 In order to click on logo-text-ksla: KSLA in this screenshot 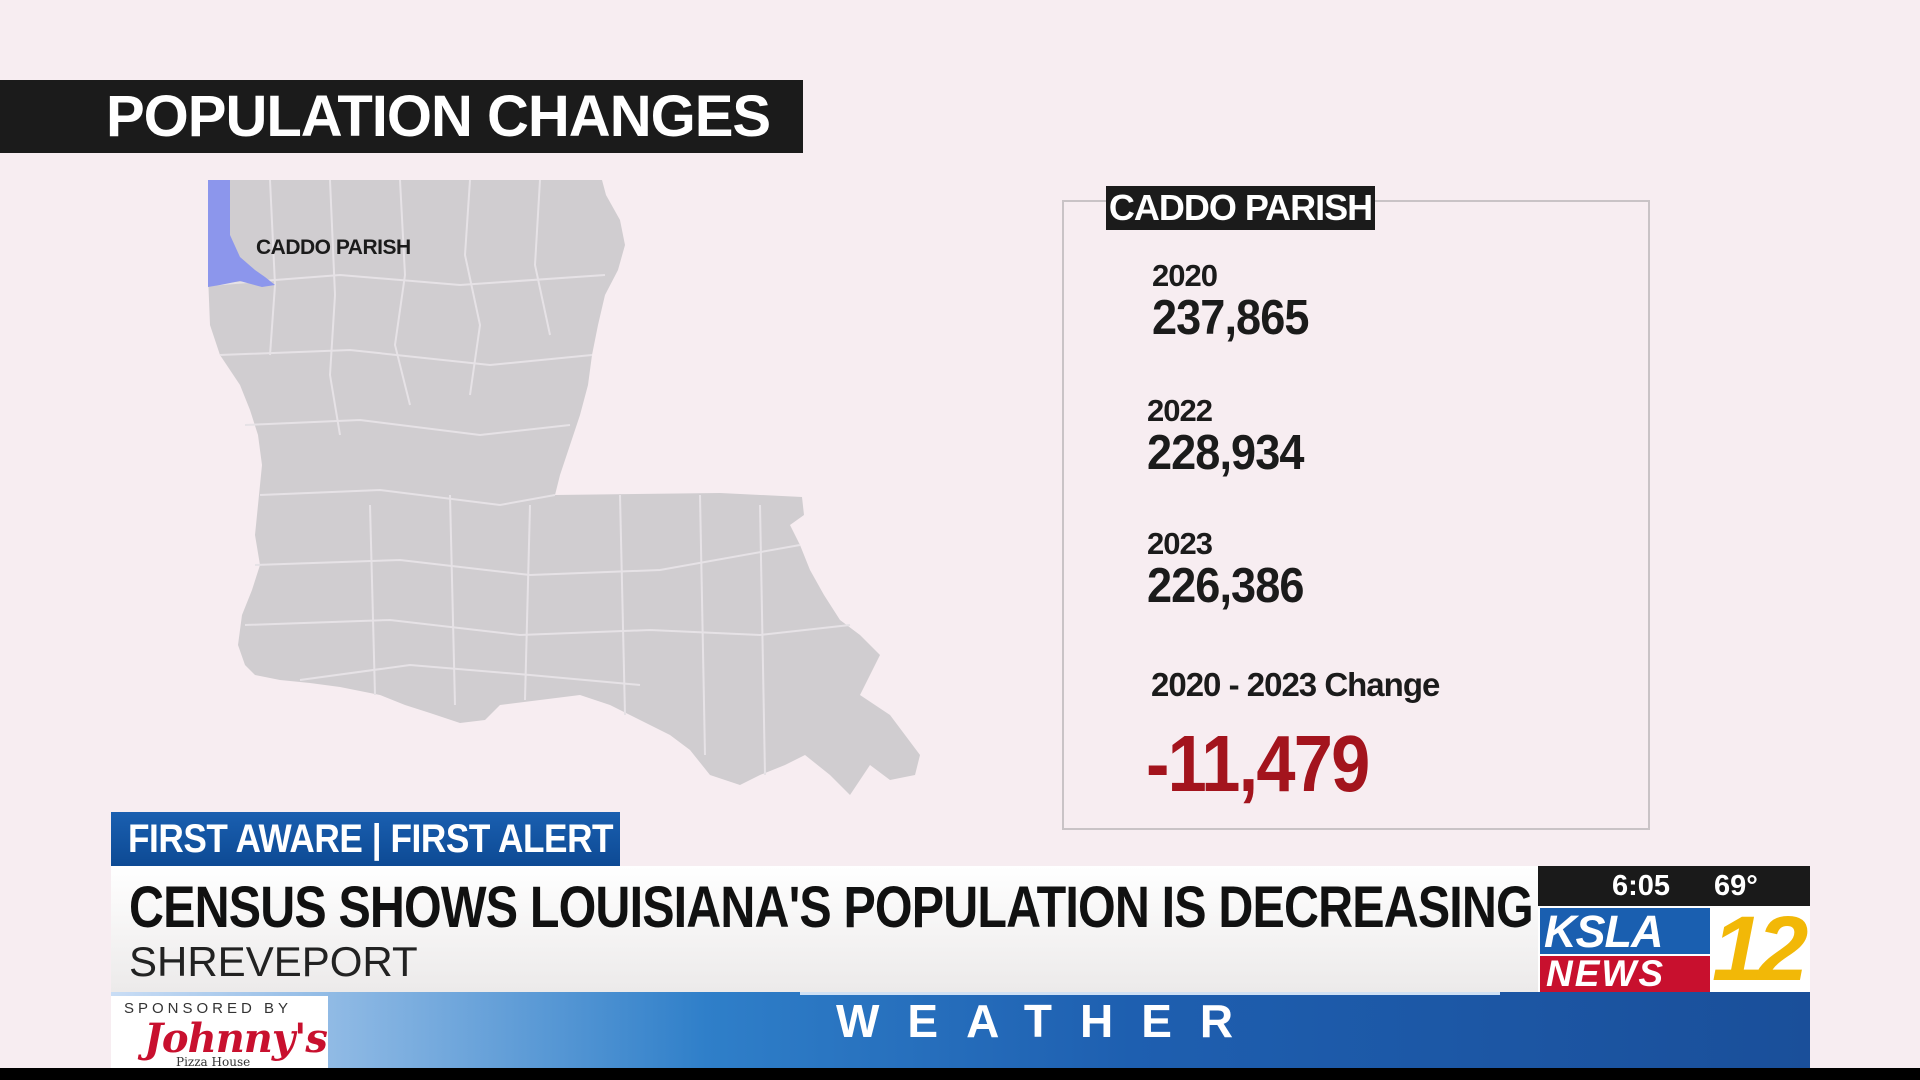, I will do `click(1603, 931)`.